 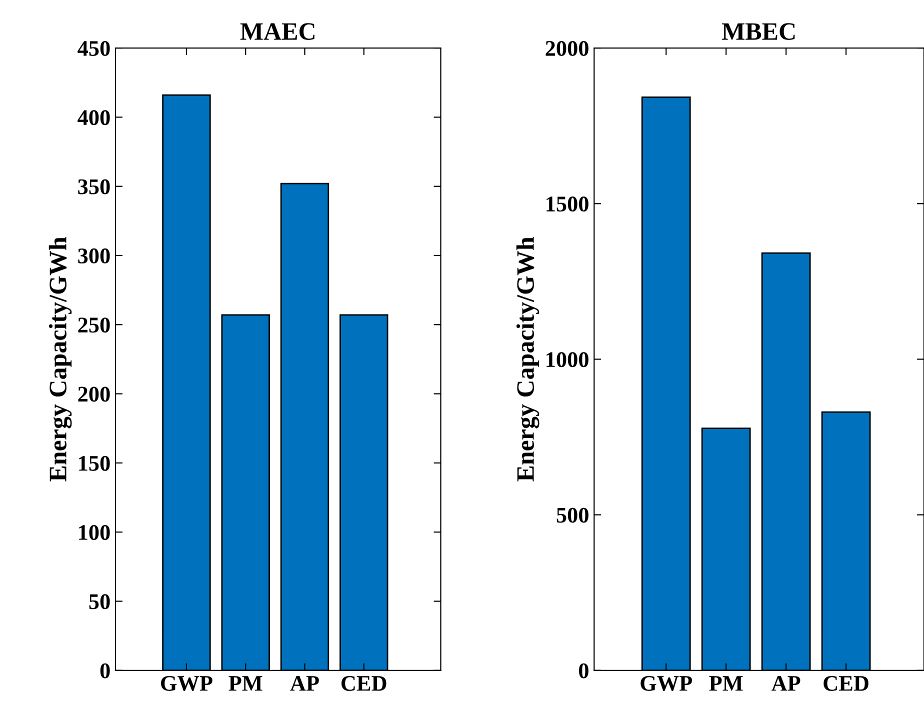 I want to click on y-tick-label: 200, so click(x=94, y=394).